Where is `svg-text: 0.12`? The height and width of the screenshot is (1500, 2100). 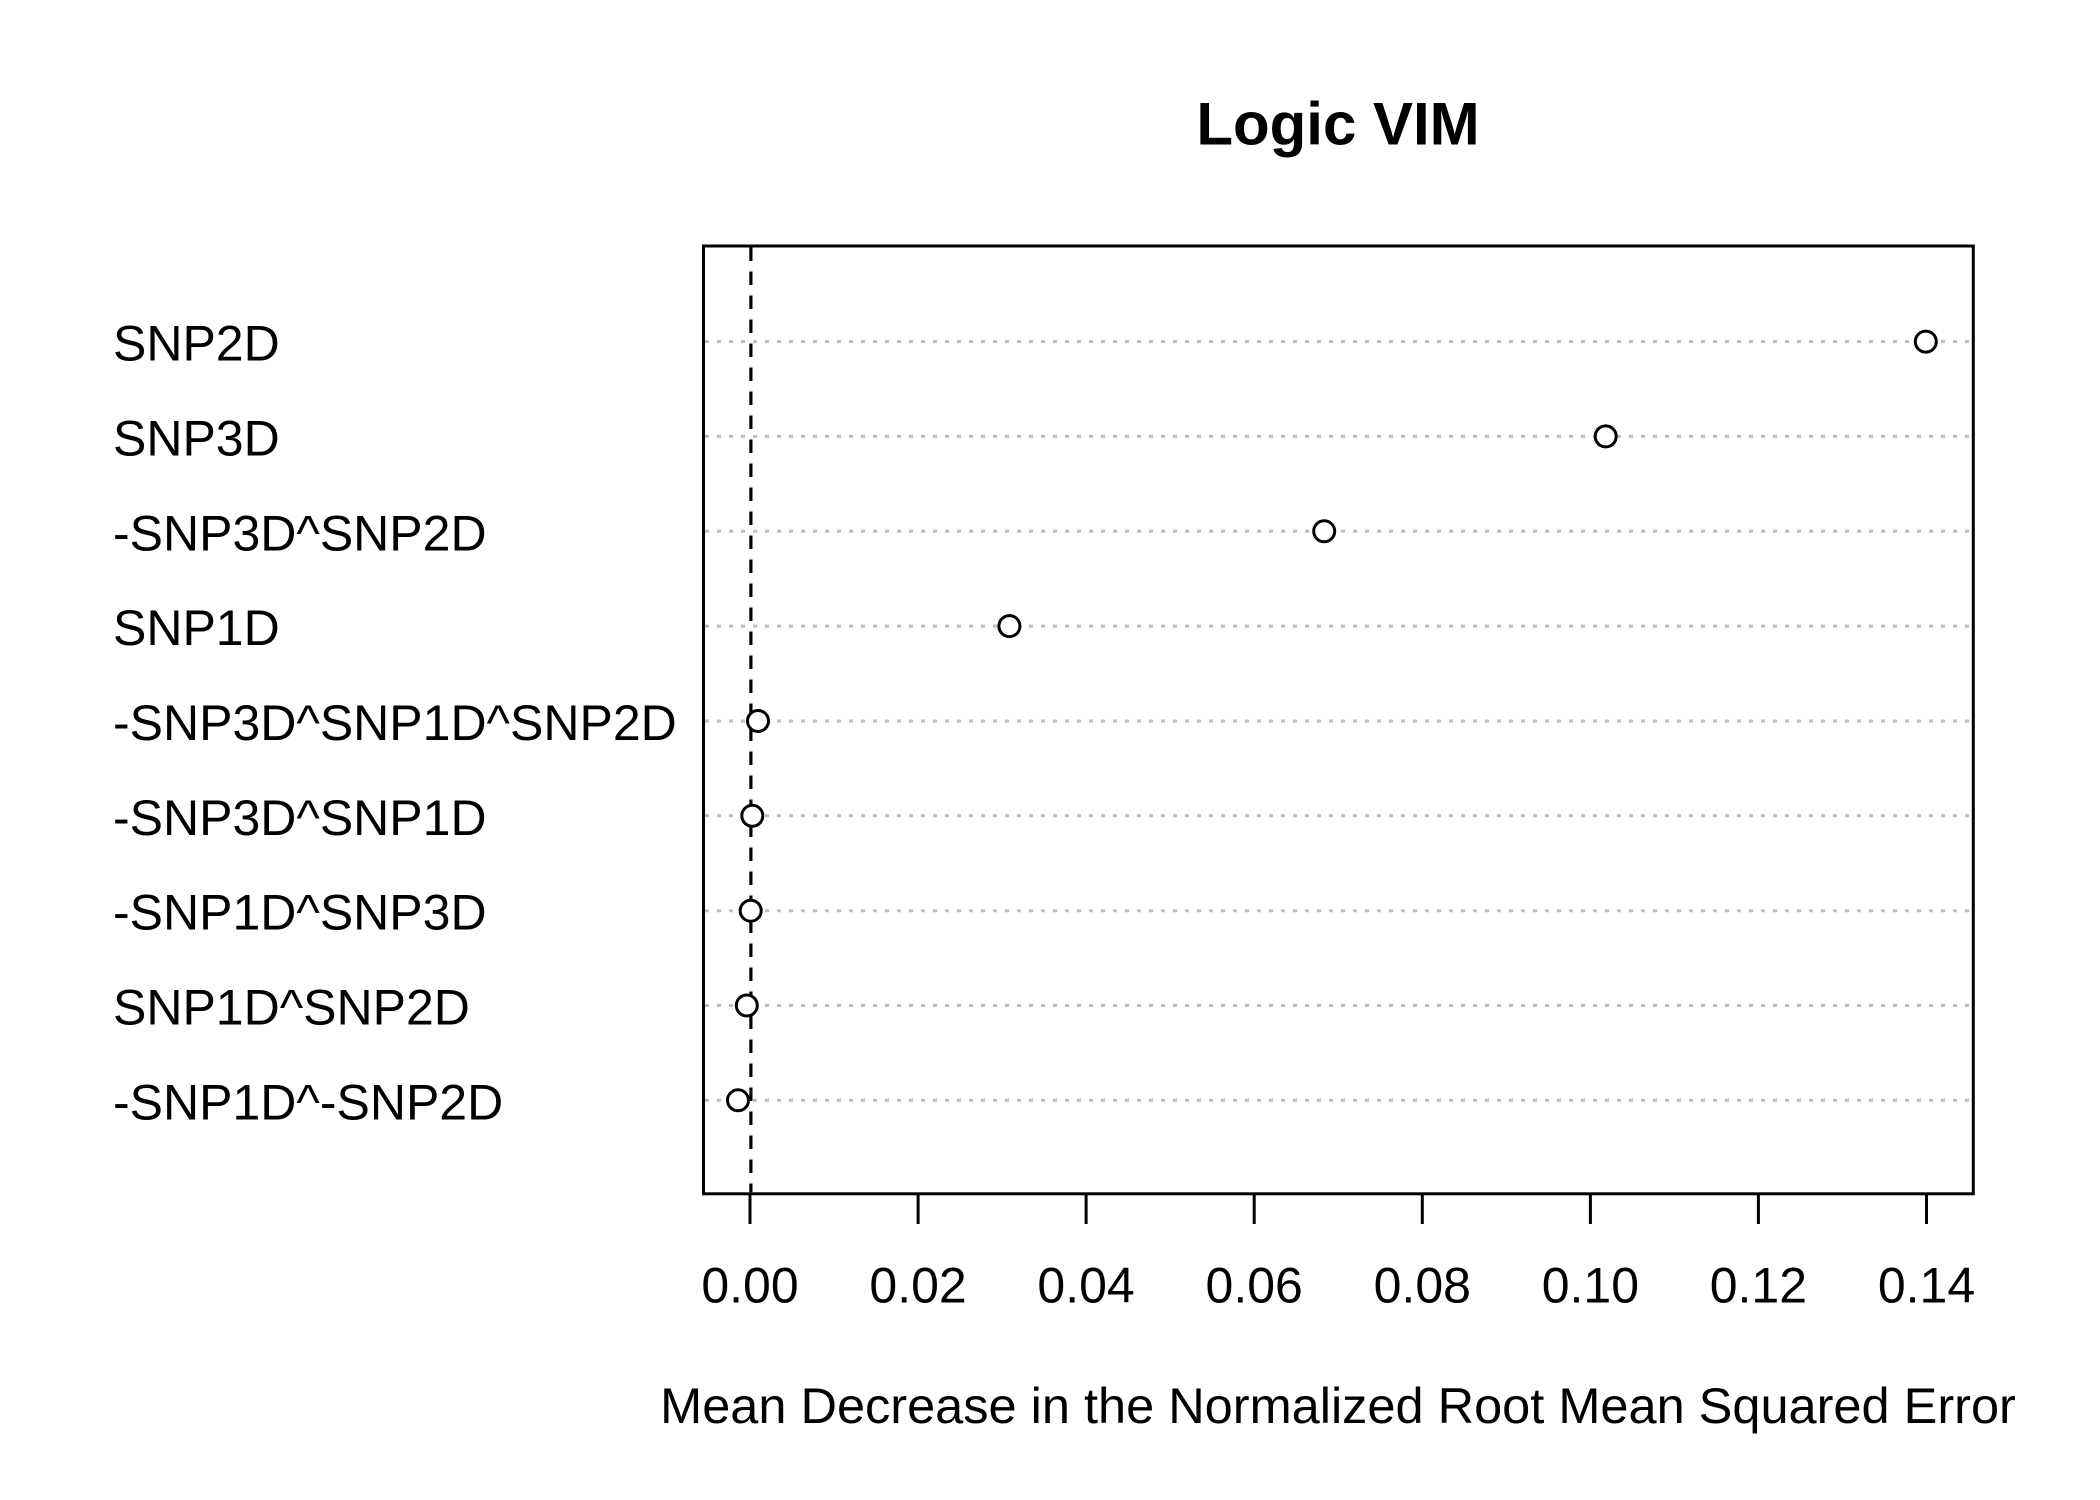 svg-text: 0.12 is located at coordinates (1758, 1286).